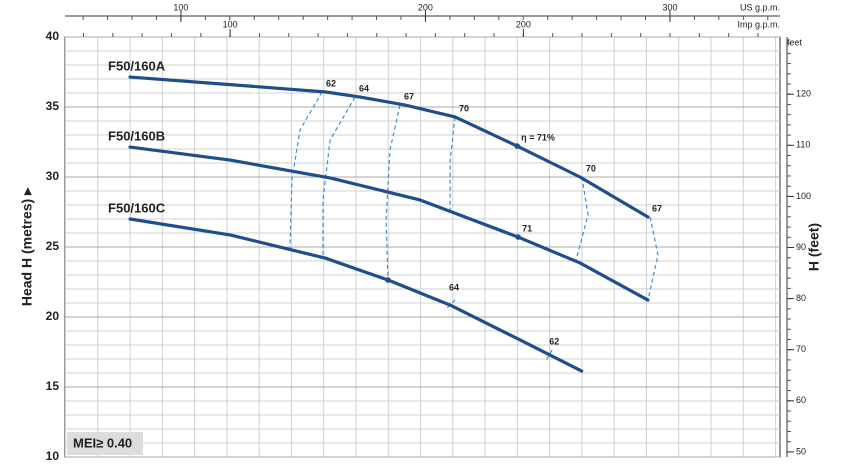  I want to click on y2-tick-label: 70, so click(801, 349).